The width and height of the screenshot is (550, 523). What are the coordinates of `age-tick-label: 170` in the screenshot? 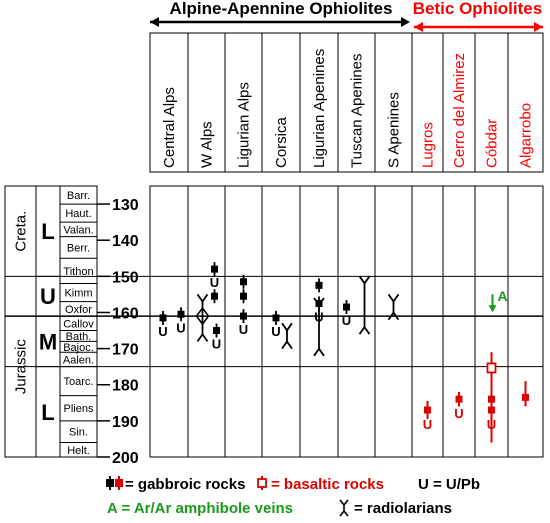 It's located at (125, 350).